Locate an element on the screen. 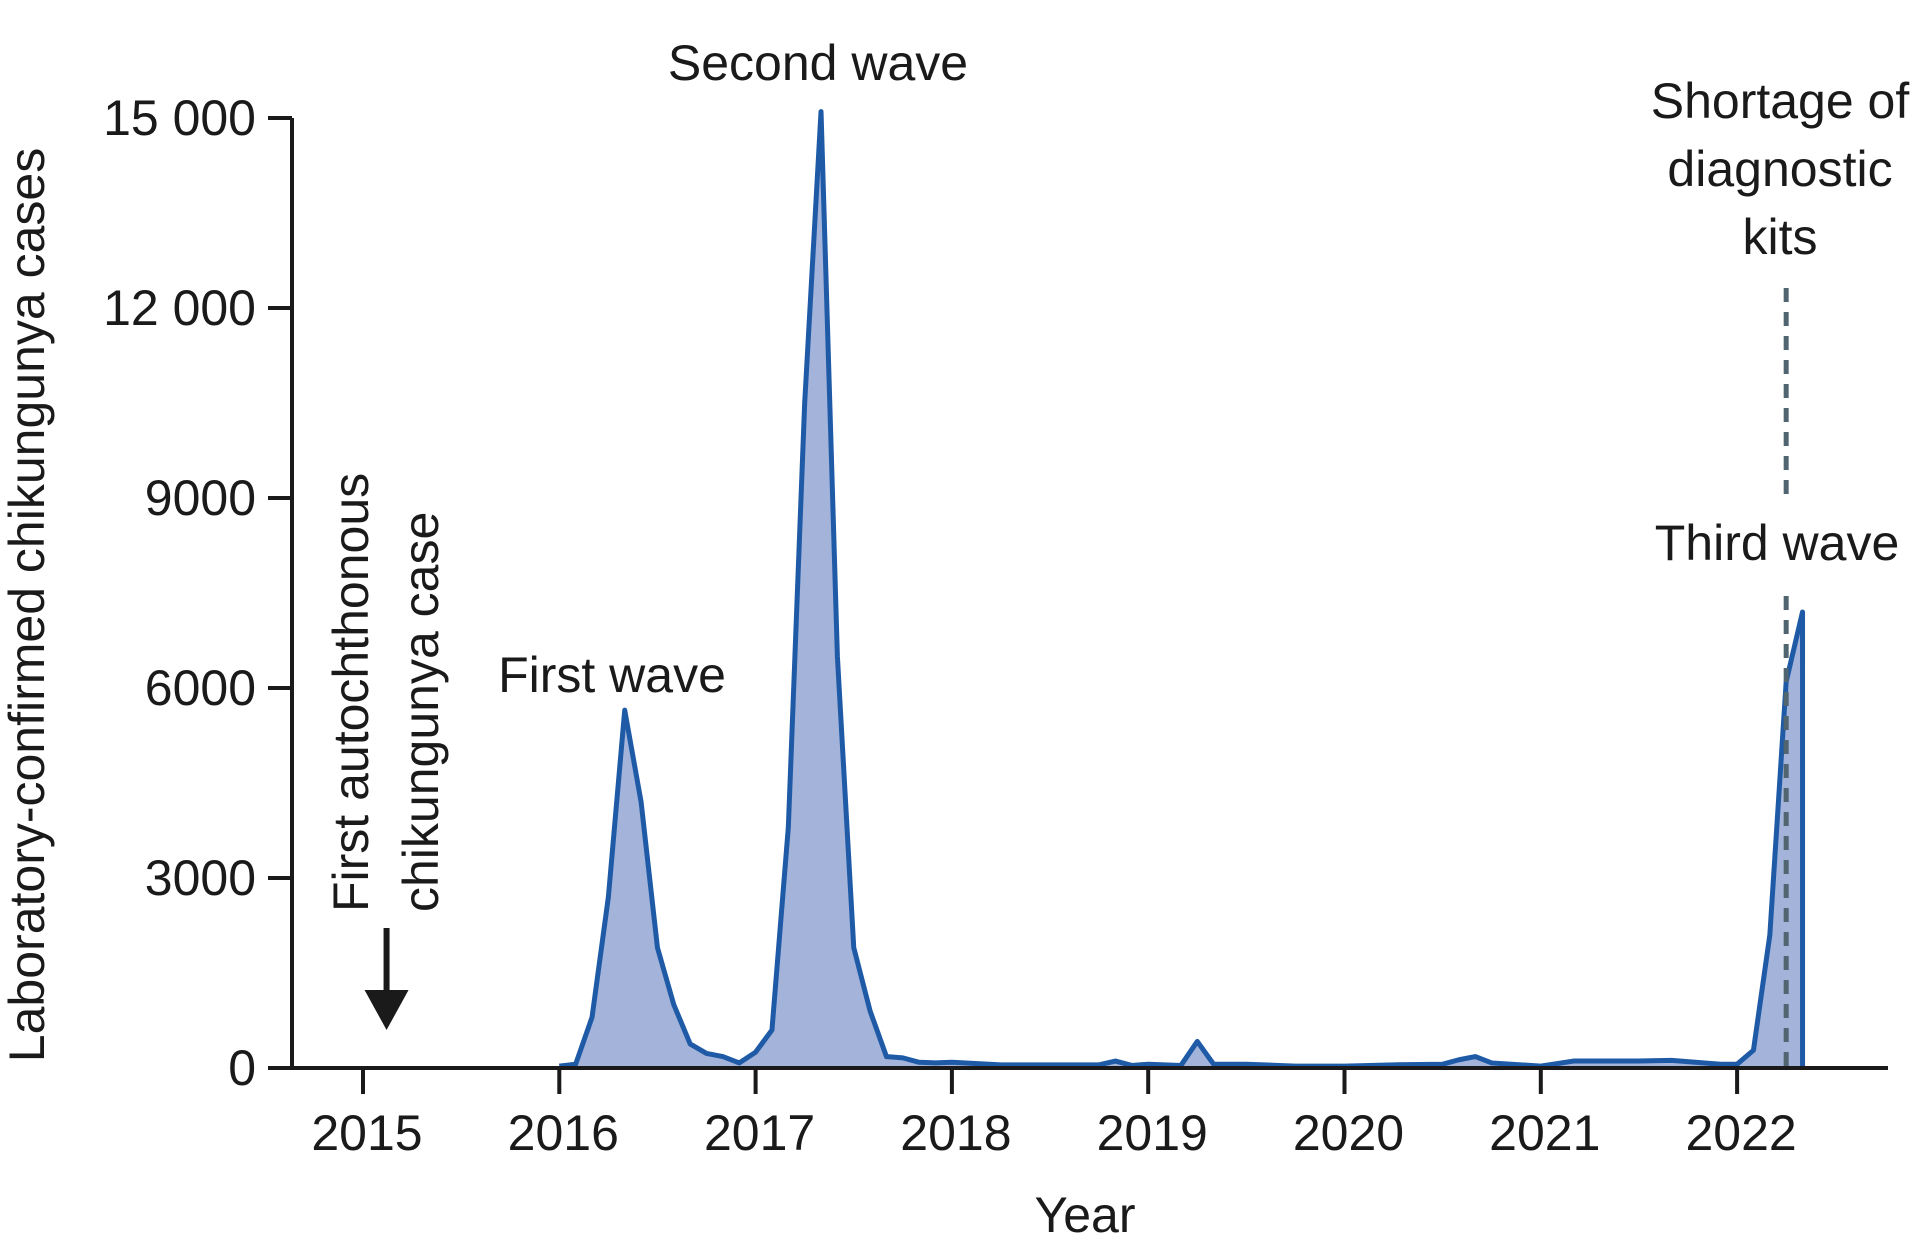 The width and height of the screenshot is (1920, 1244). y-axis-title: Laboratory-confirmed chikungunya cases is located at coordinates (27, 605).